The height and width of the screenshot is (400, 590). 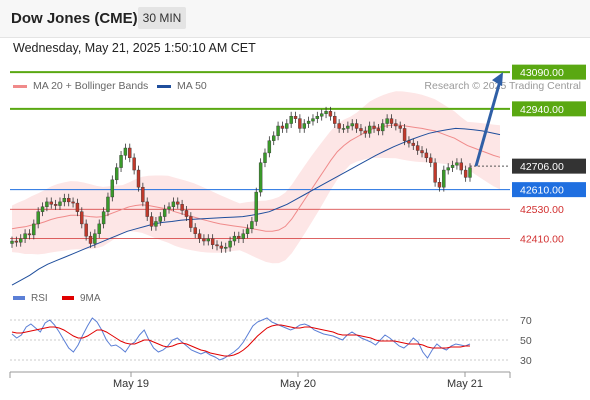 I want to click on rsi-ma-line, so click(x=240, y=340).